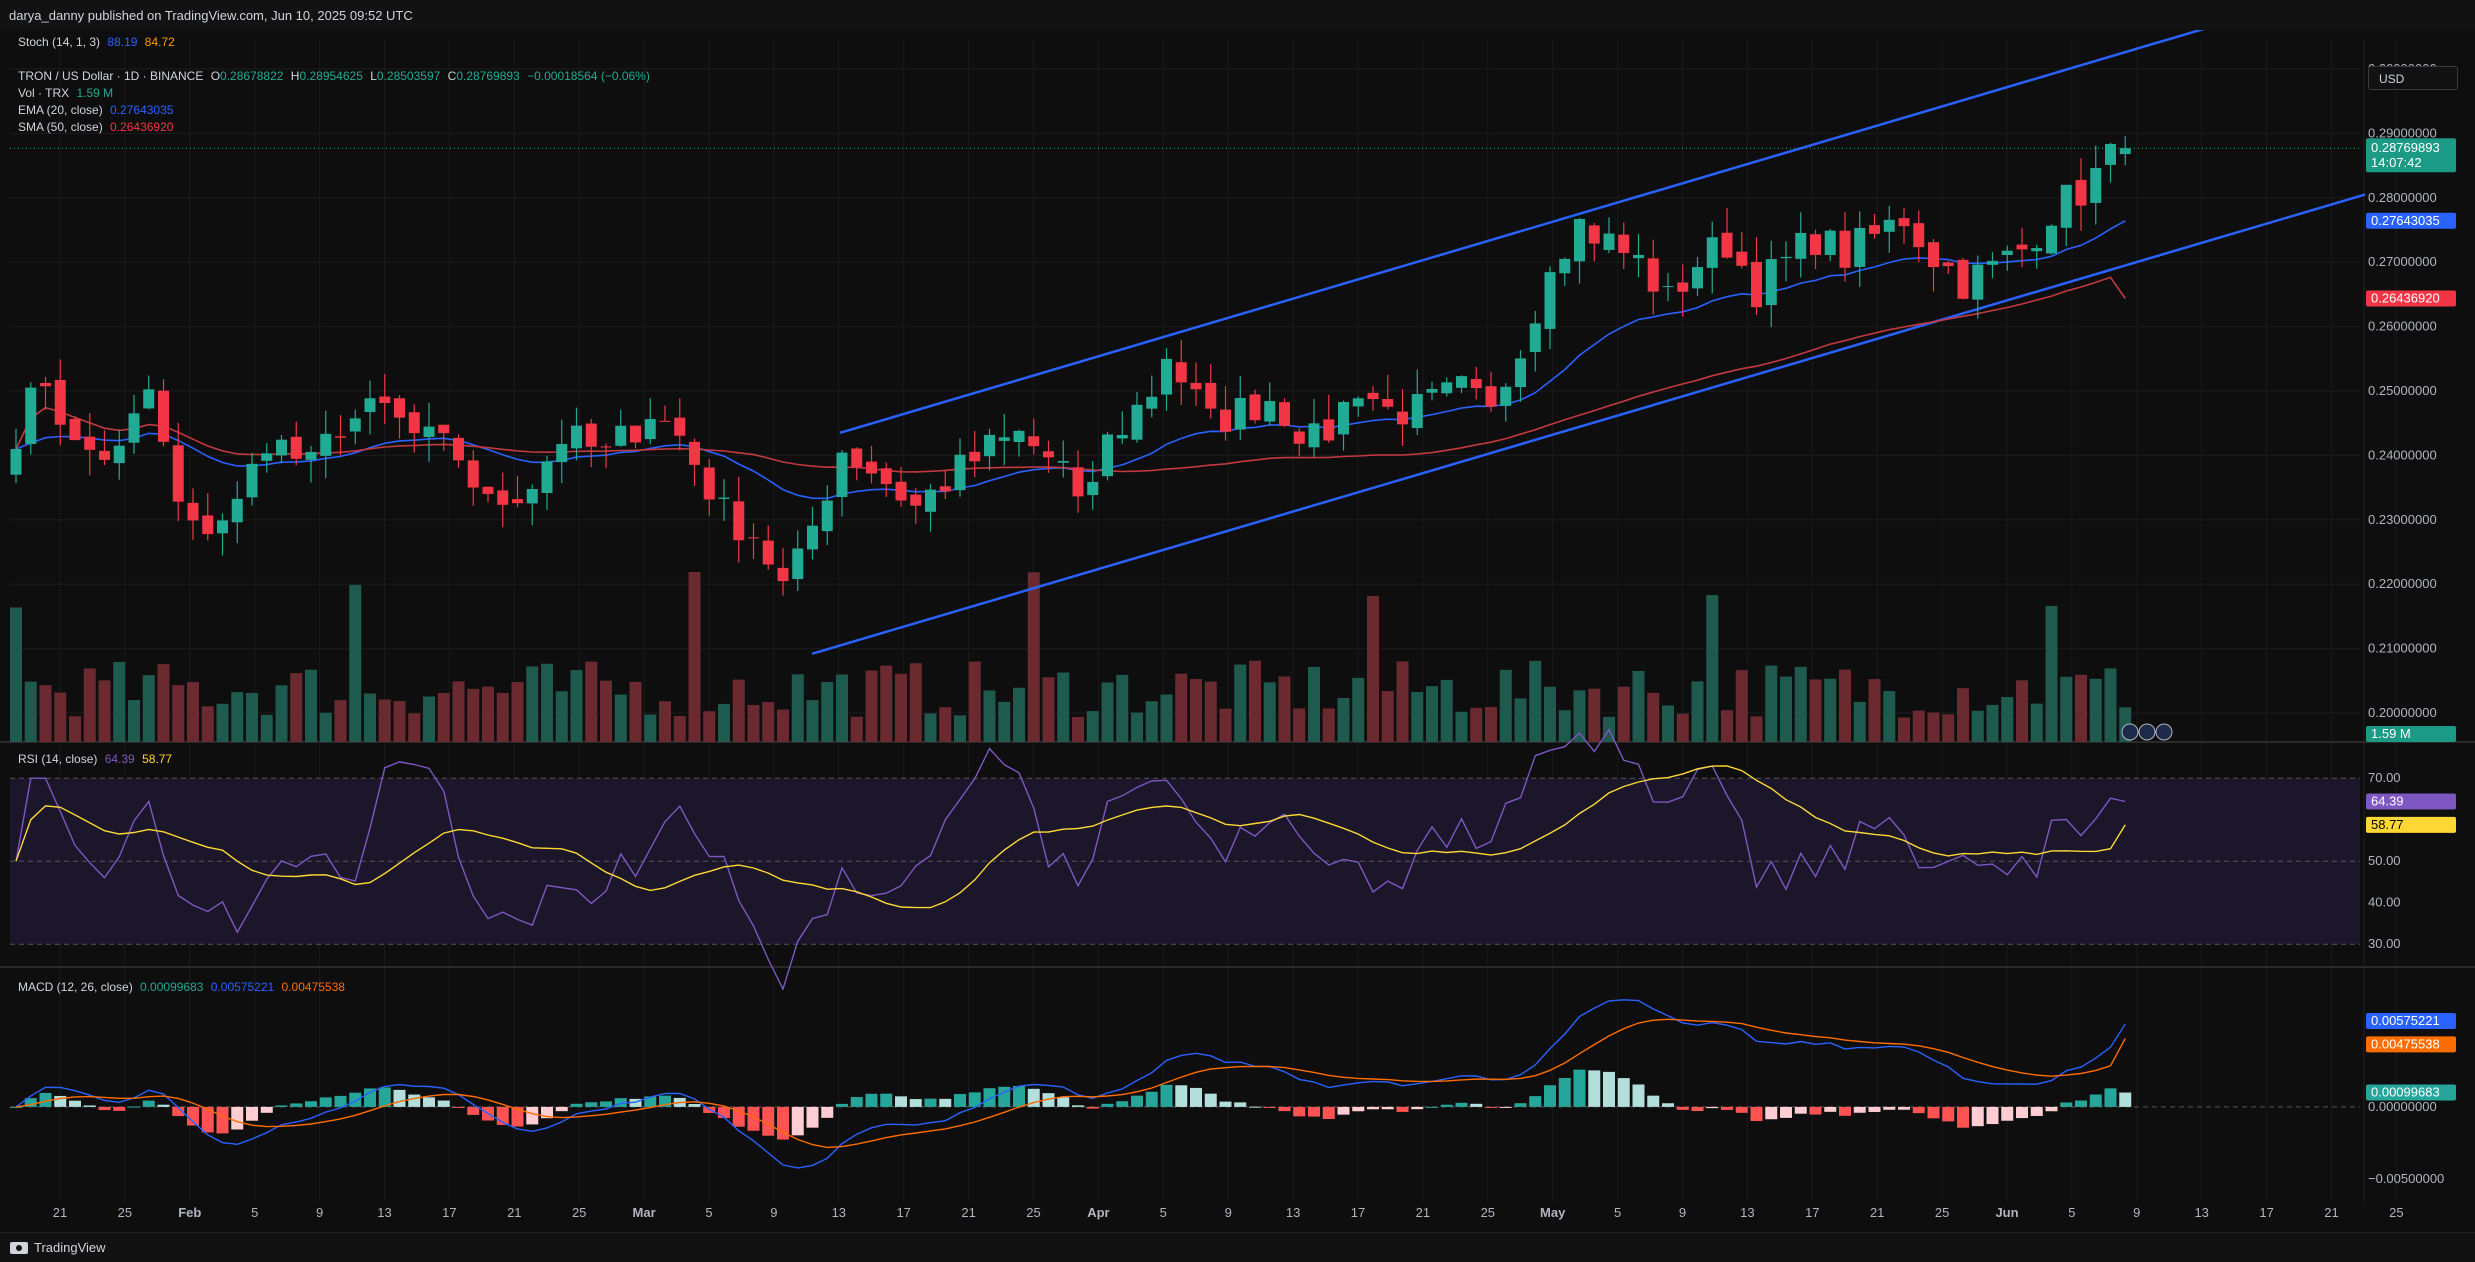  Describe the element at coordinates (2413, 78) in the screenshot. I see `currency-button: USD` at that location.